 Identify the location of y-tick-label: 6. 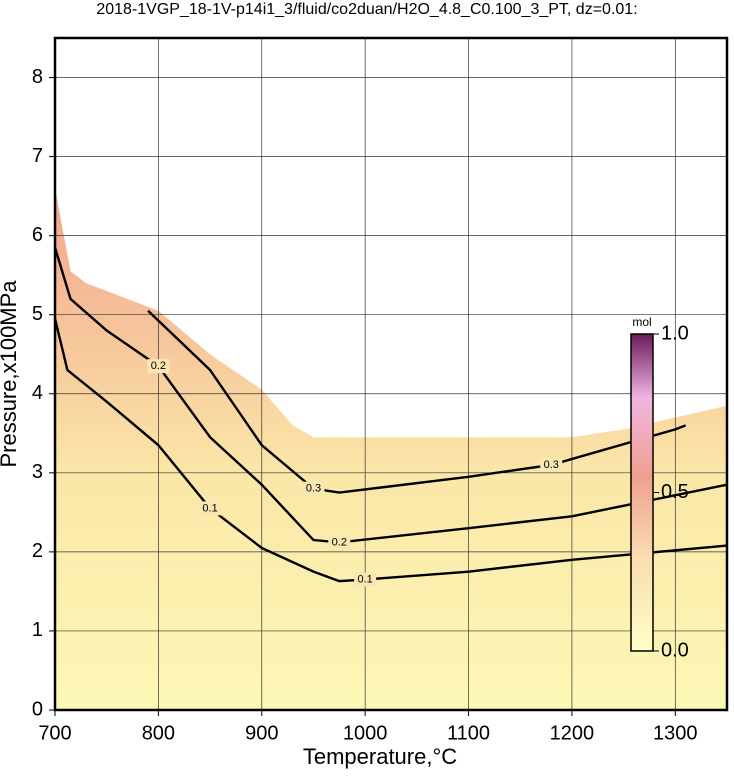
(37, 235).